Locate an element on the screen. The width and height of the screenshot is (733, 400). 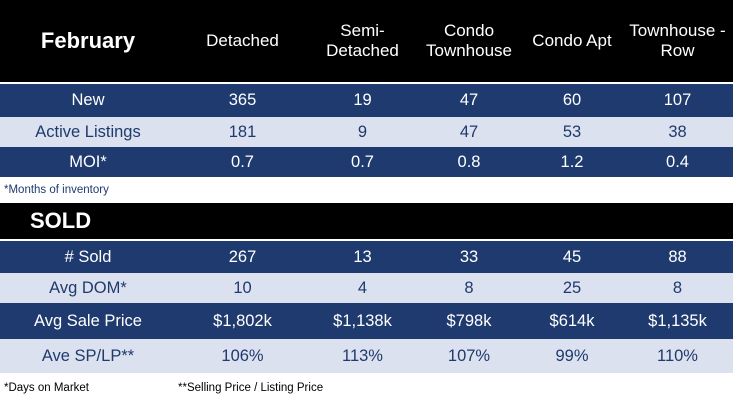
table-cell: 113% is located at coordinates (362, 355).